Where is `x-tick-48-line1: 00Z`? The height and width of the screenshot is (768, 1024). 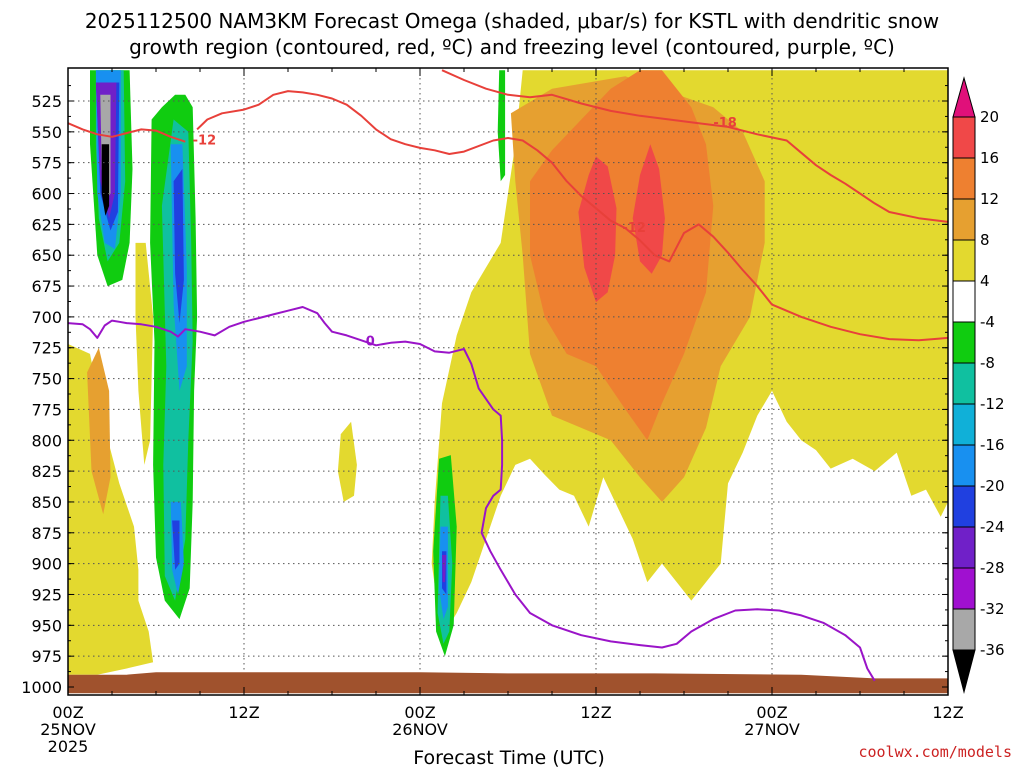 x-tick-48-line1: 00Z is located at coordinates (771, 712).